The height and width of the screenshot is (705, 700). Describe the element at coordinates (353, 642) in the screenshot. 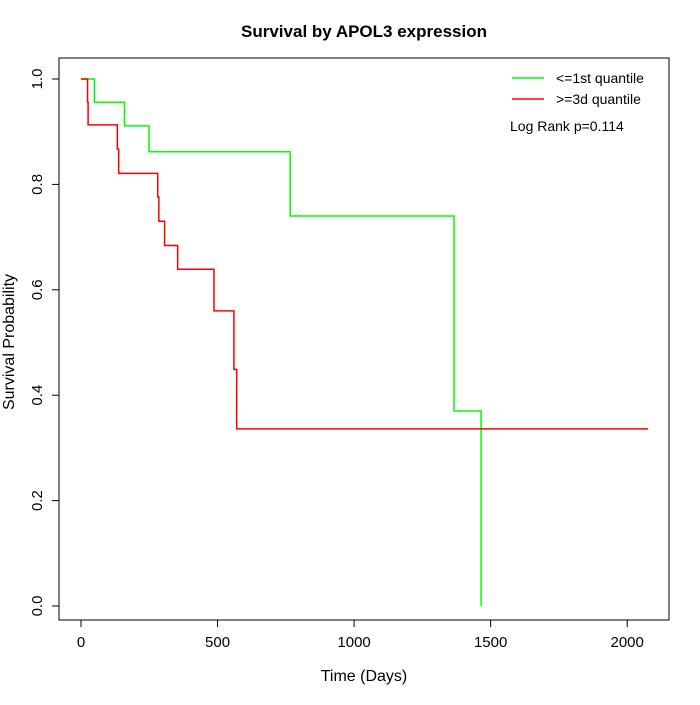

I see `x-tick-label: 1000` at that location.